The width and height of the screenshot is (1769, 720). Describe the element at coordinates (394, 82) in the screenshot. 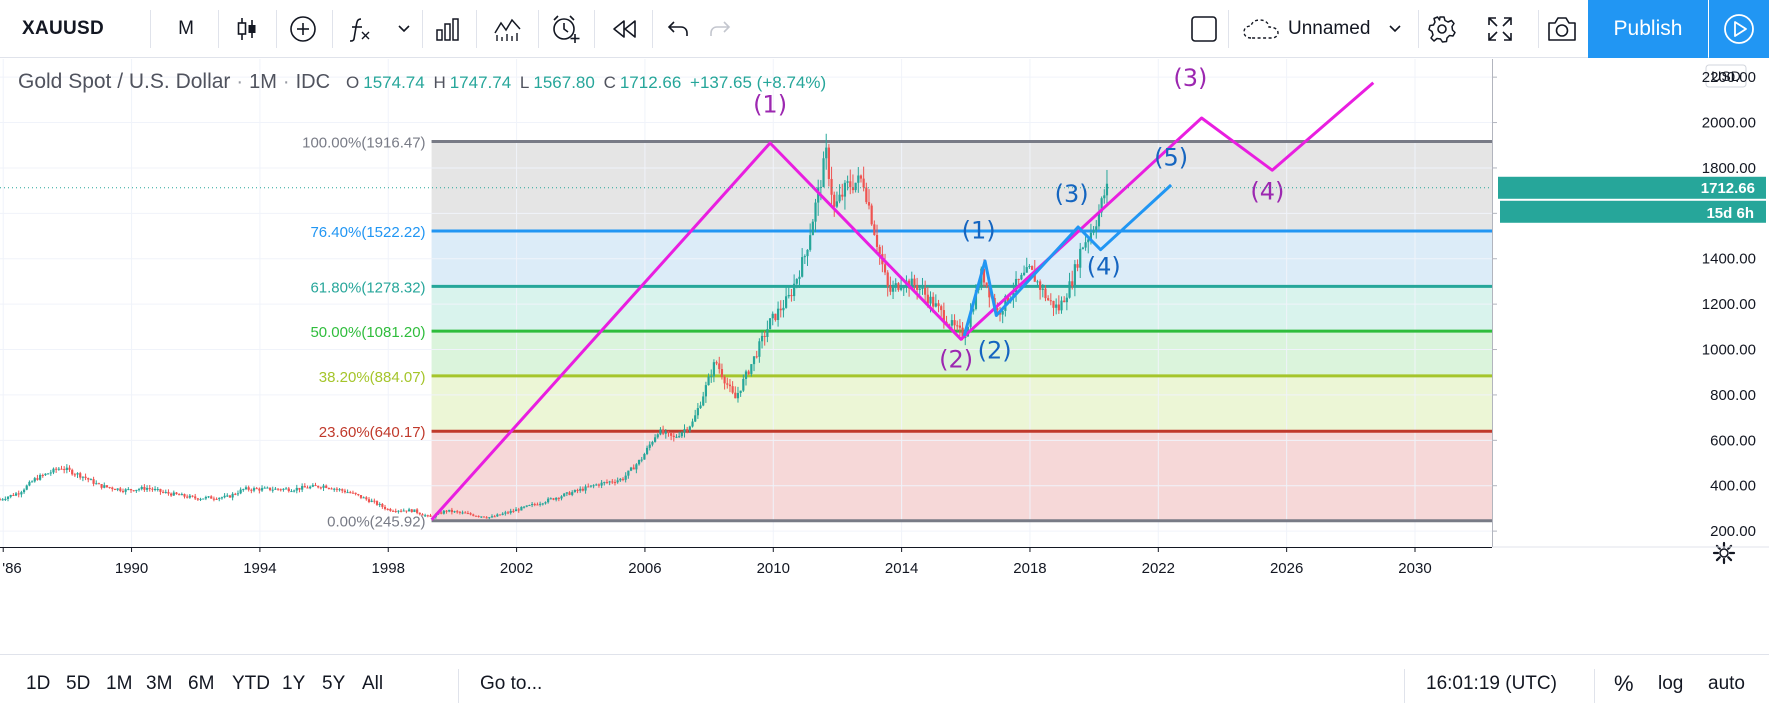

I see `legend-open: 1574.74` at that location.